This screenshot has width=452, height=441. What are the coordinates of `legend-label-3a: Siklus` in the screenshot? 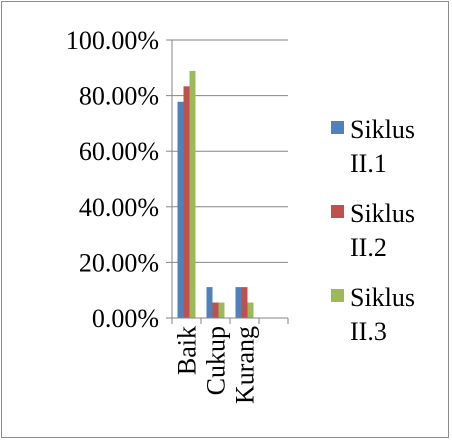 It's located at (382, 297).